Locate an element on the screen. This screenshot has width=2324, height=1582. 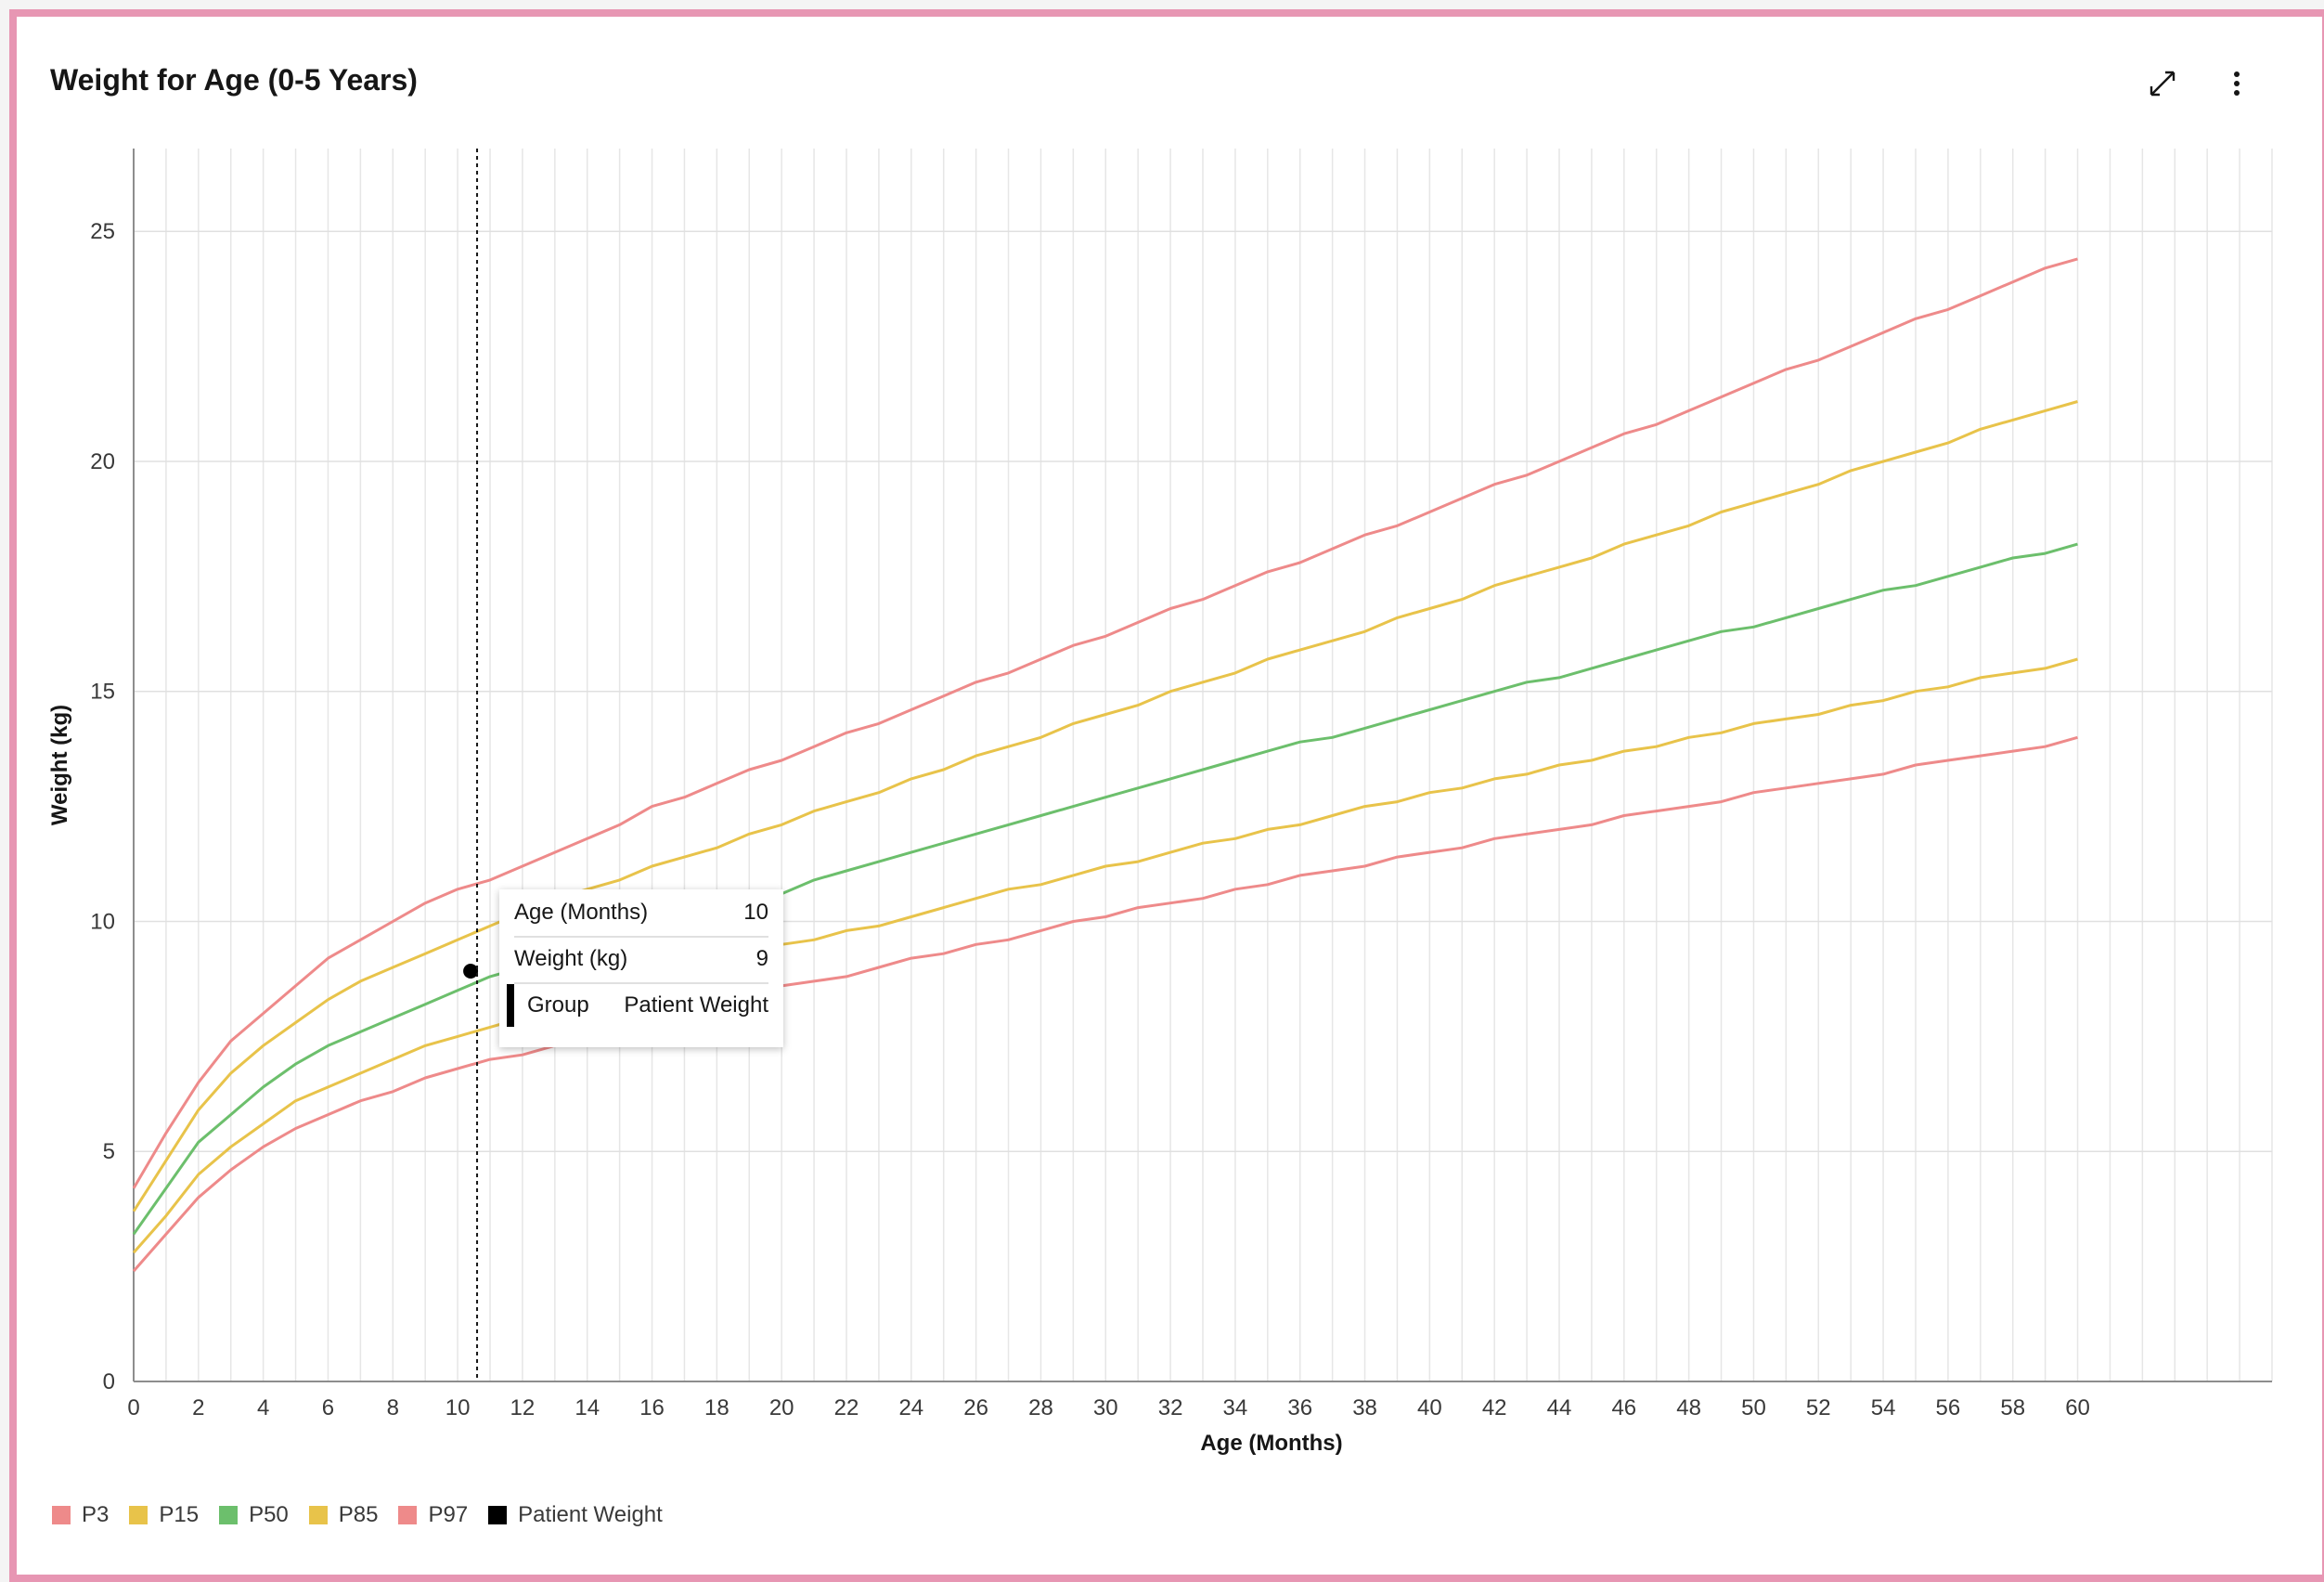
legend-item: P15 is located at coordinates (164, 1515).